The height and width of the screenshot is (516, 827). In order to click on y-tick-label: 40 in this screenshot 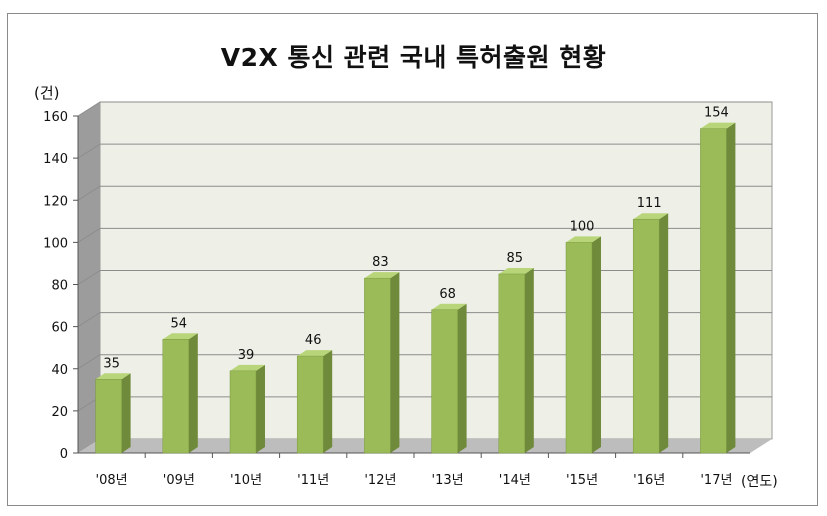, I will do `click(59, 370)`.